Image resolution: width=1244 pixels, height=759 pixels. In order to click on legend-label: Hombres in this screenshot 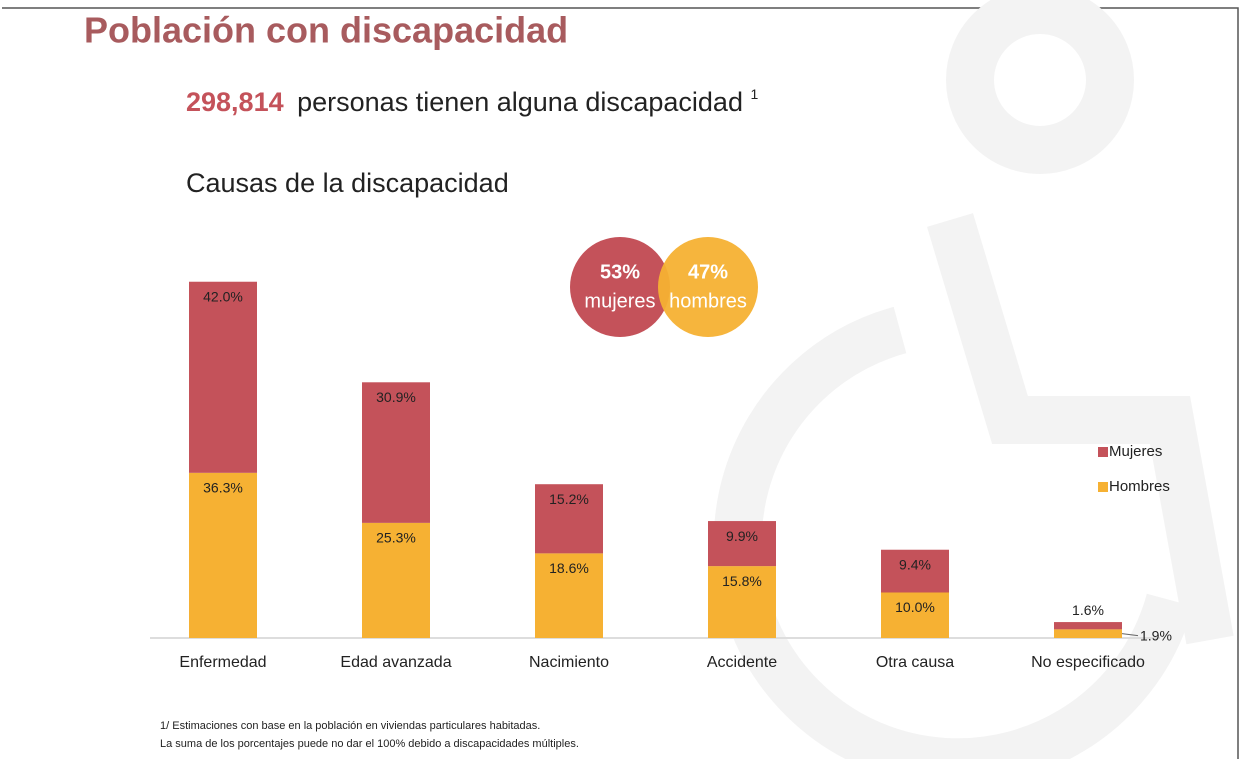, I will do `click(1139, 486)`.